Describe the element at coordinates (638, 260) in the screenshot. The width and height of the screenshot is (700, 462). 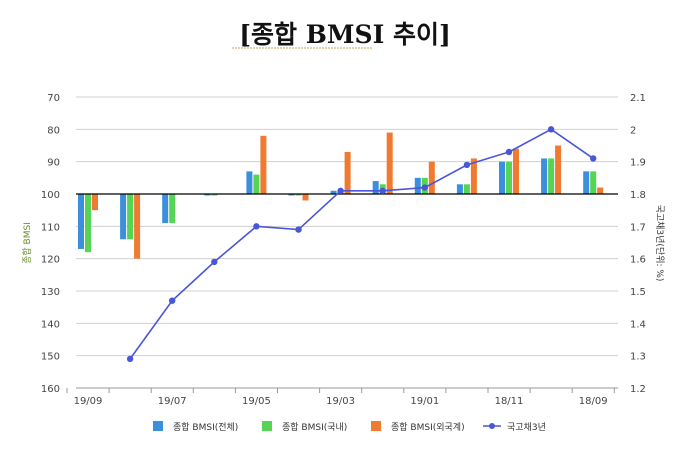
I see `y-right-tick-label: 1.6` at that location.